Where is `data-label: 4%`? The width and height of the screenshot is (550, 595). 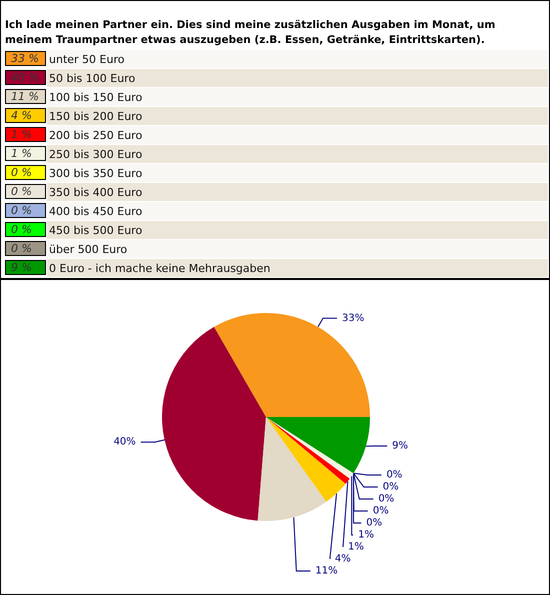 data-label: 4% is located at coordinates (342, 559).